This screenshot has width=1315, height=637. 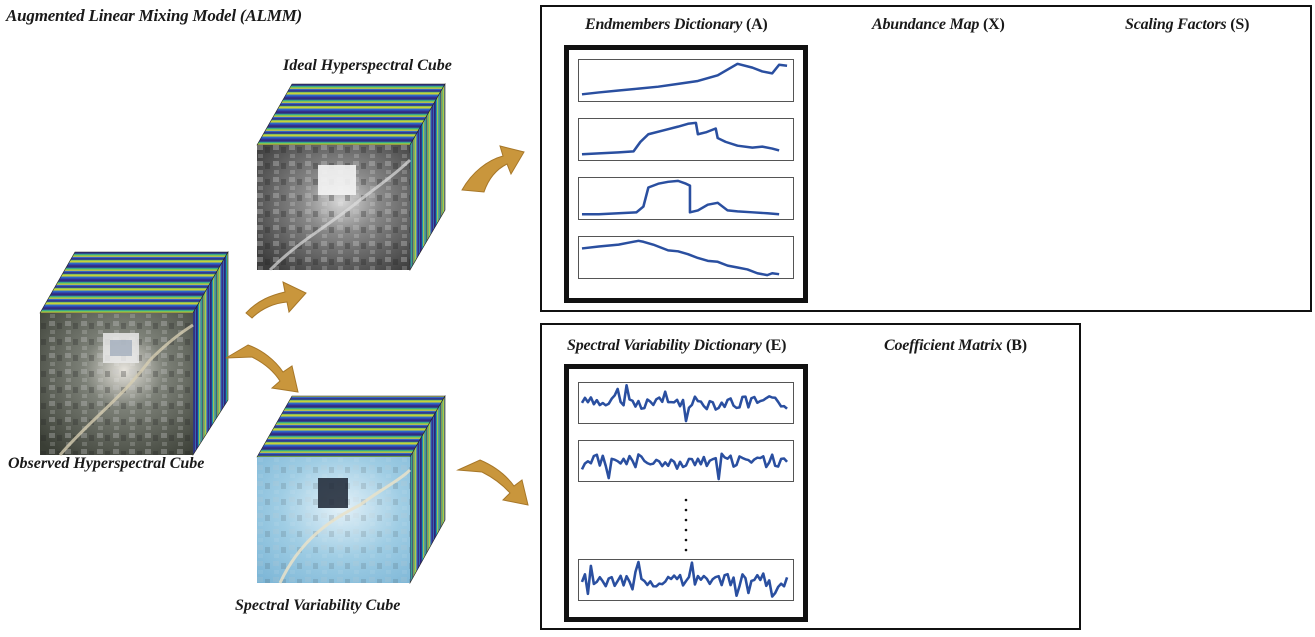 I want to click on scaling-symbol: (S), so click(x=1240, y=24).